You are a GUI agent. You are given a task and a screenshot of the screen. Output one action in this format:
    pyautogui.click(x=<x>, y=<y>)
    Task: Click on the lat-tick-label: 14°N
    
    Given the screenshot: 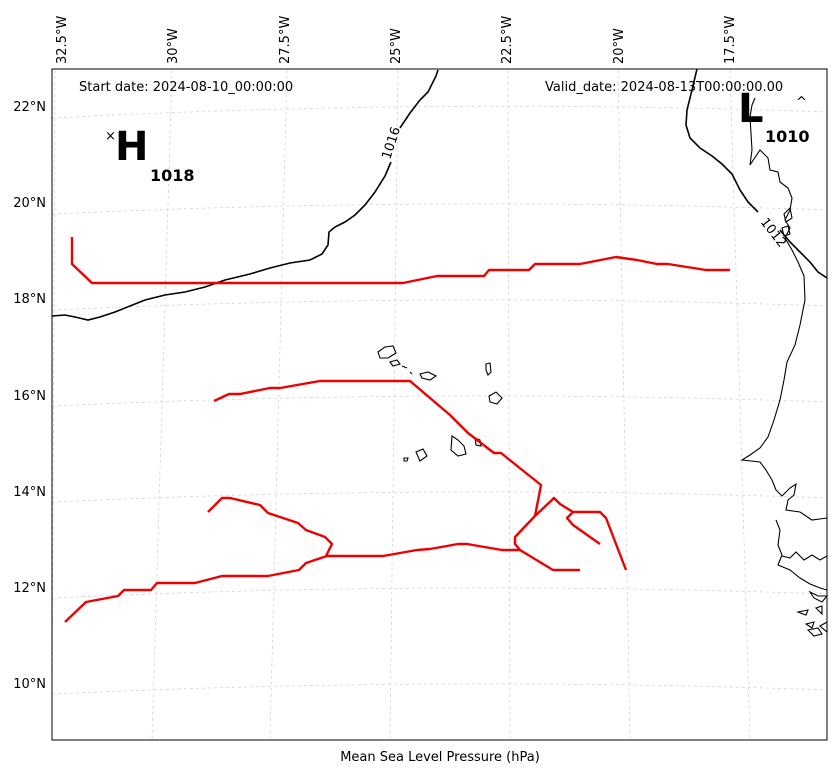 What is the action you would take?
    pyautogui.click(x=29, y=492)
    